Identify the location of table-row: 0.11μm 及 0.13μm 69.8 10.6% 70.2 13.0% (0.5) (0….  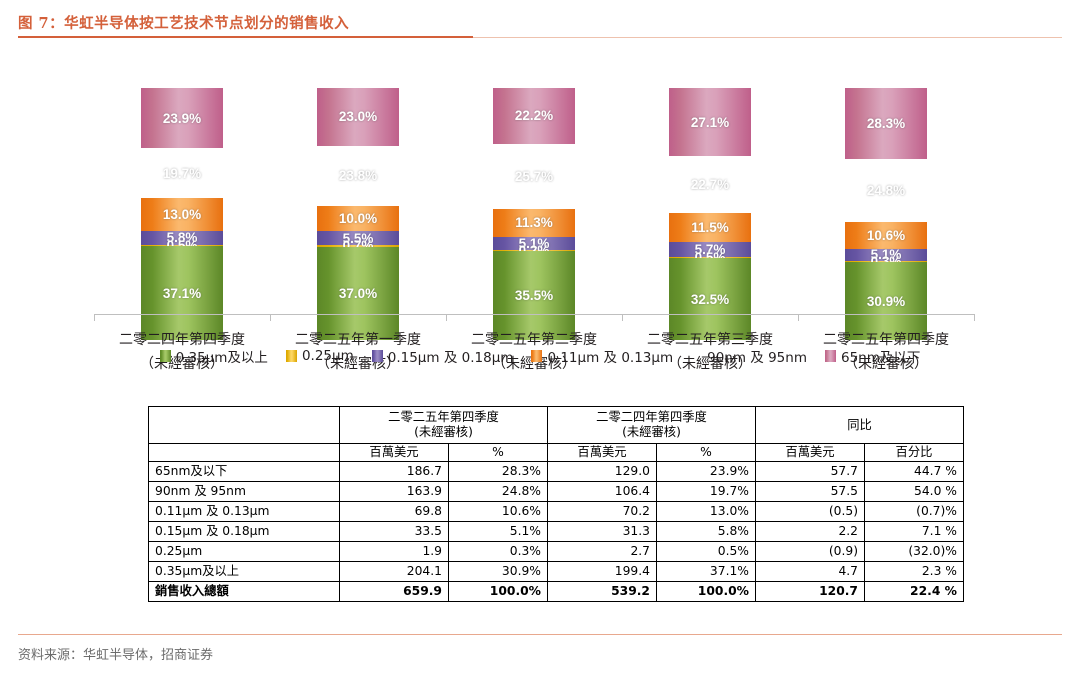
(556, 511).